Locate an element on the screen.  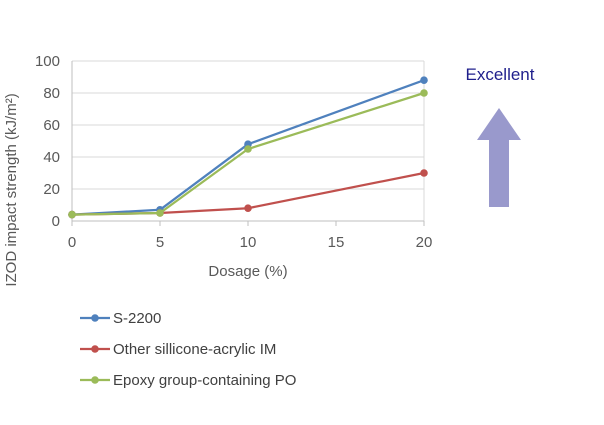
y-axis-title: IZOD impact strength (kJ/m²) is located at coordinates (11, 189).